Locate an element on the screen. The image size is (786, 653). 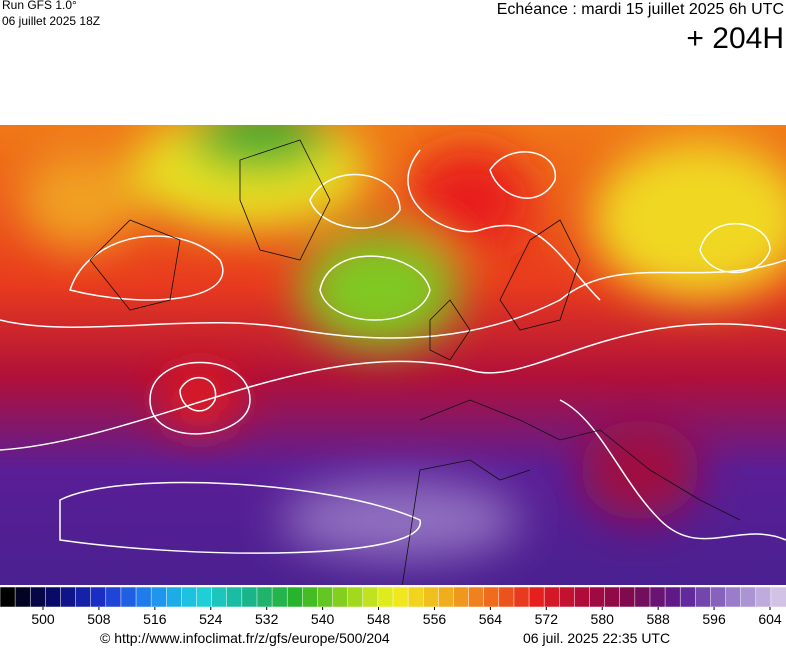
colorbar-tick-label: 588 is located at coordinates (658, 619).